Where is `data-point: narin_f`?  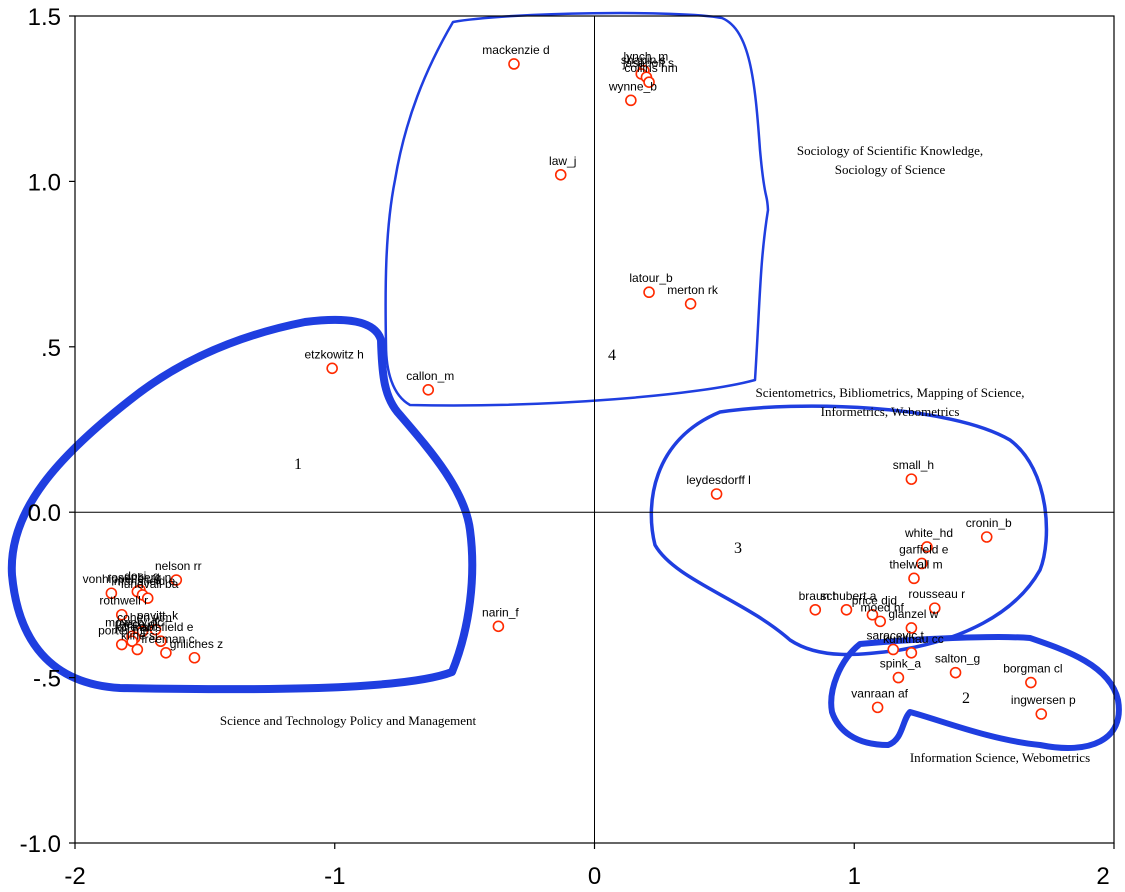 data-point: narin_f is located at coordinates (500, 619).